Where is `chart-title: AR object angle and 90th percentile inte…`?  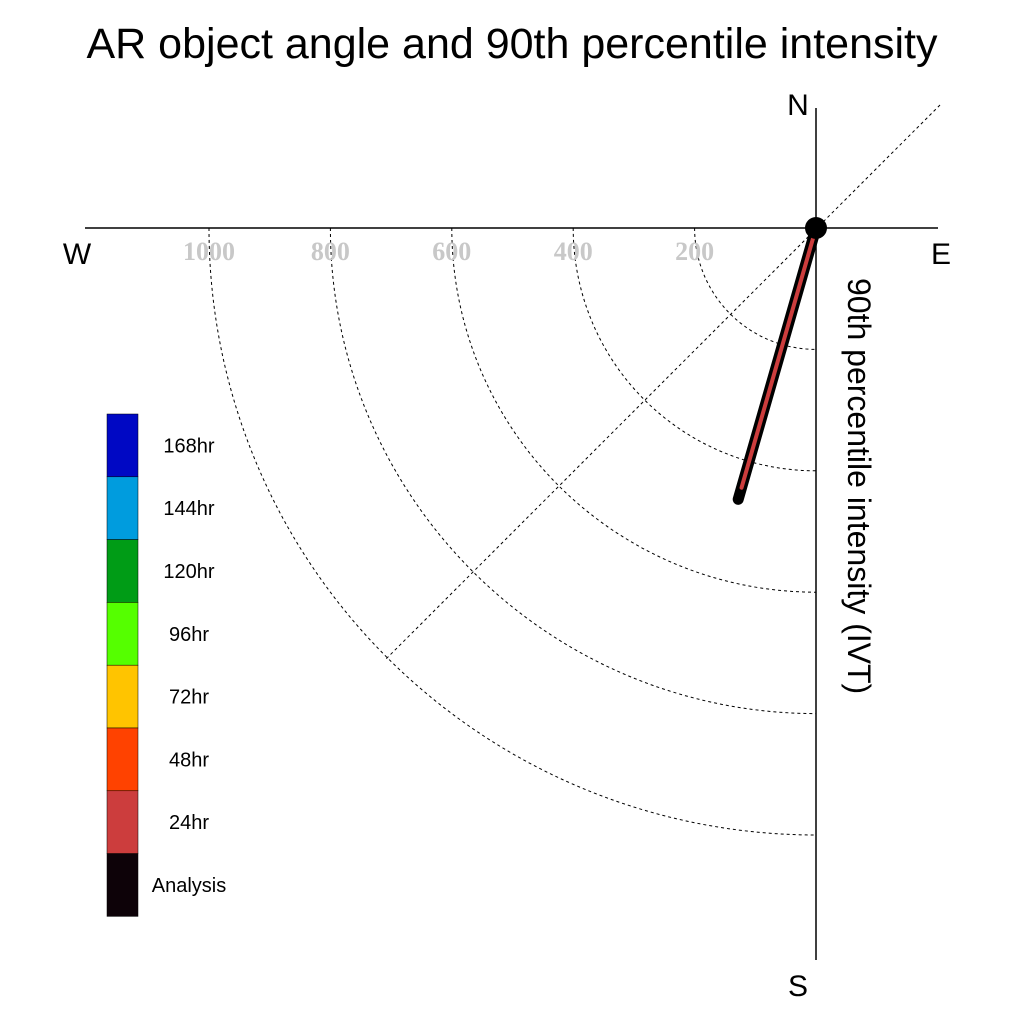
chart-title: AR object angle and 90th percentile inte… is located at coordinates (512, 44).